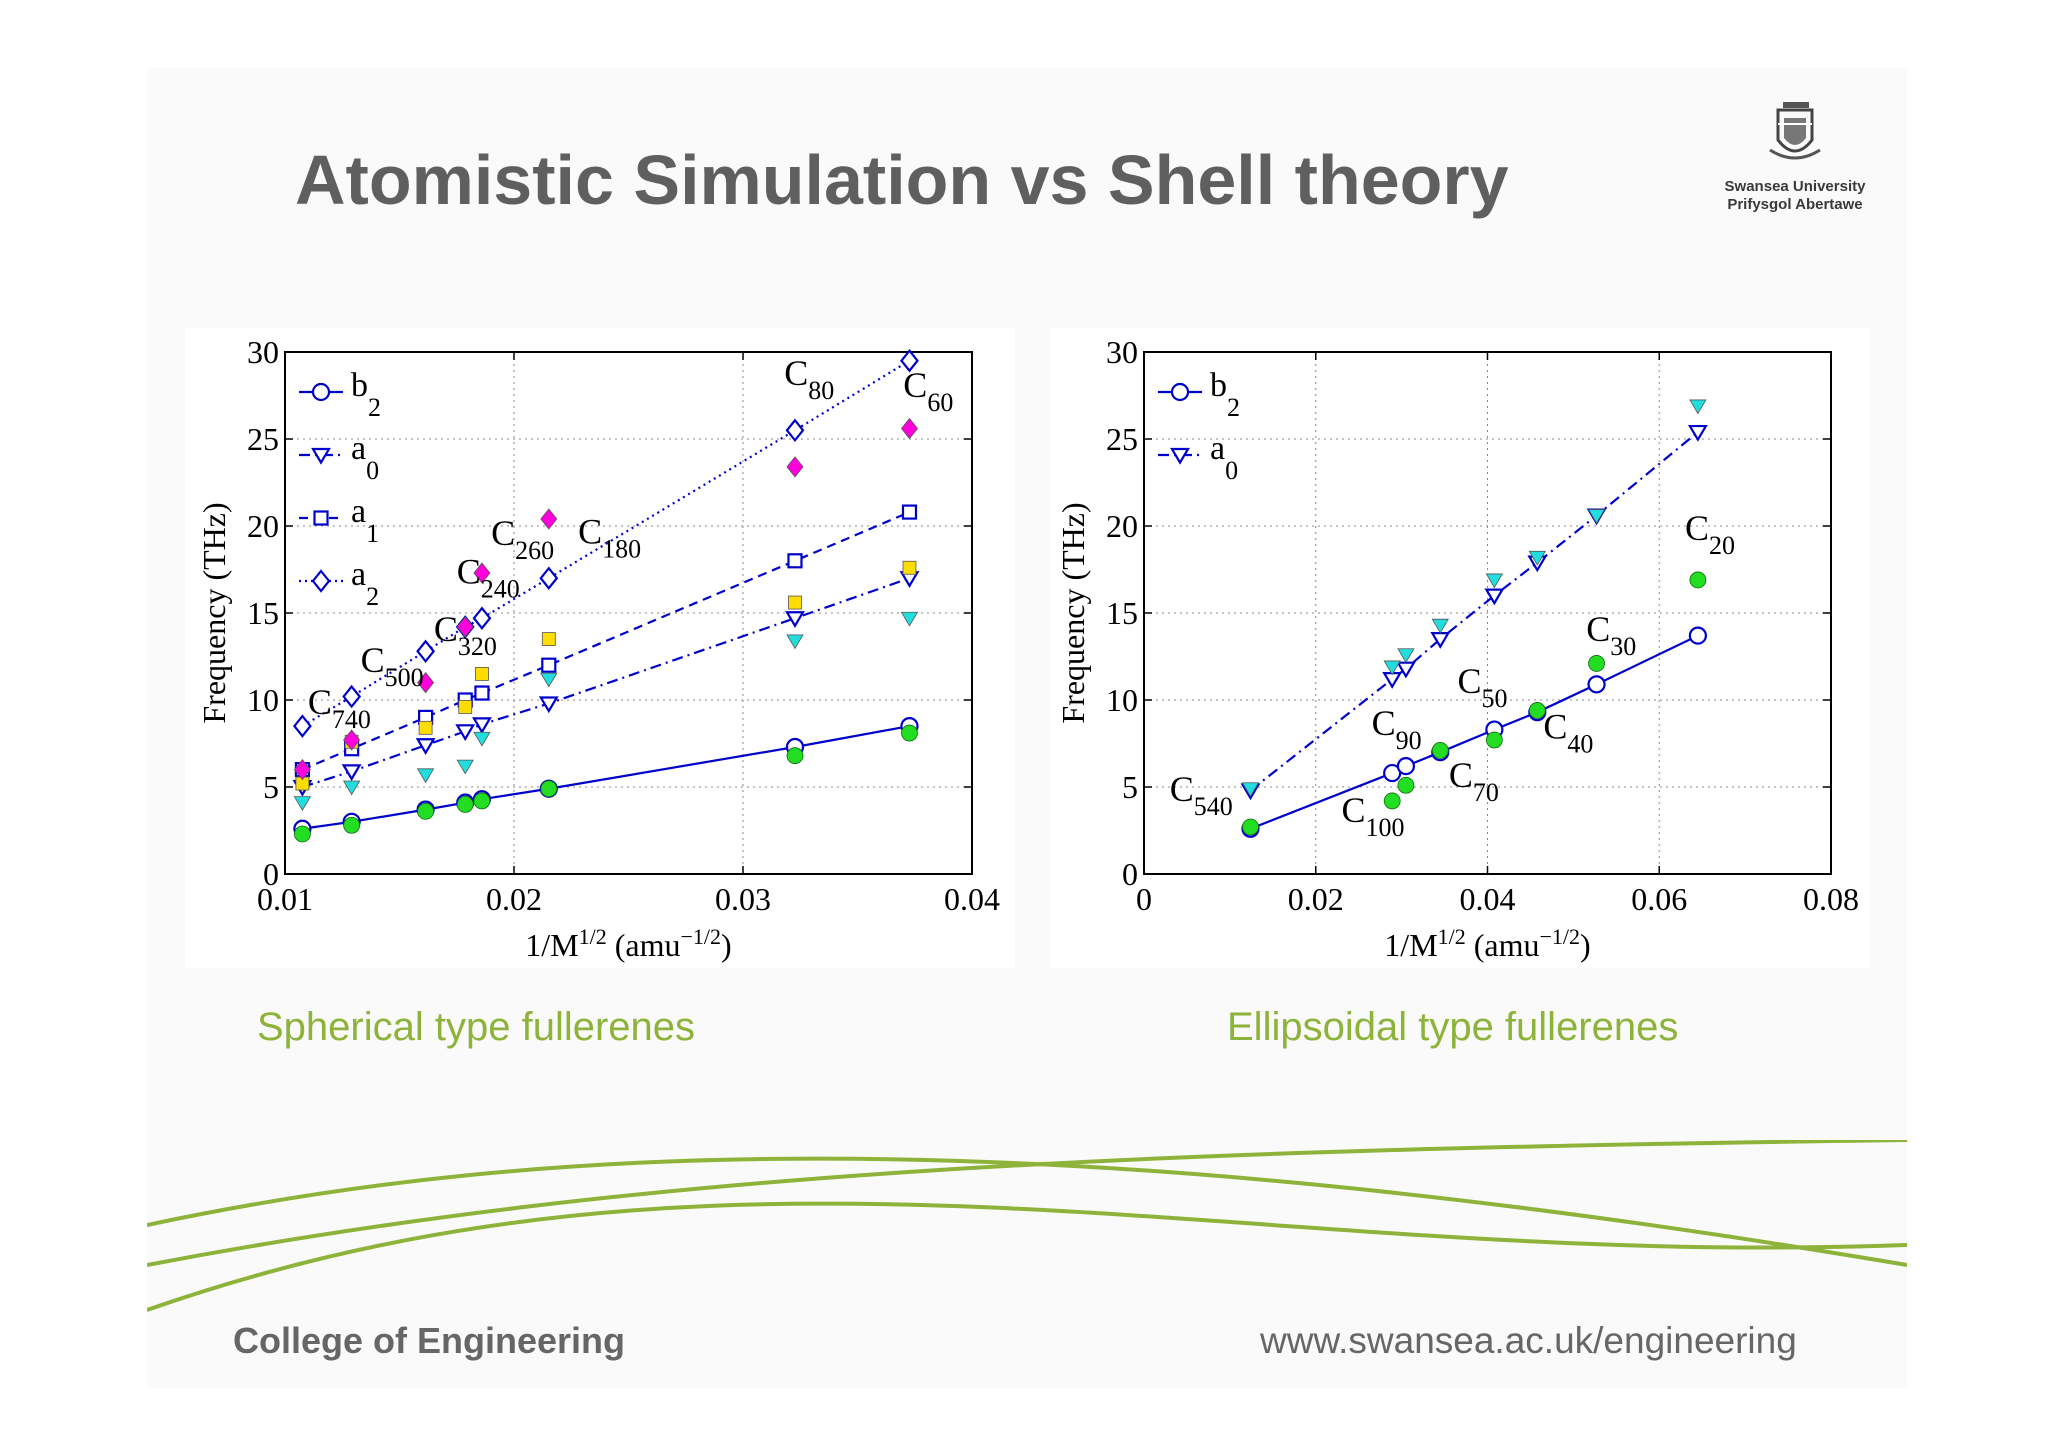  I want to click on legend-label: a1, so click(365, 520).